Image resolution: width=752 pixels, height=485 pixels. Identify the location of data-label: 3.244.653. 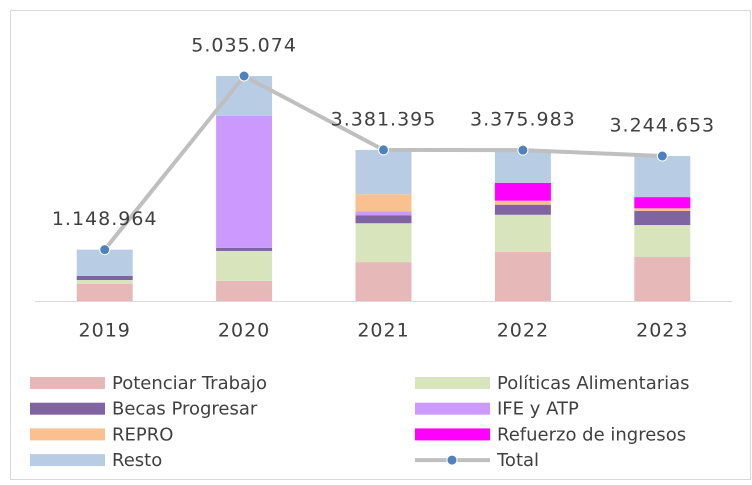
(662, 126).